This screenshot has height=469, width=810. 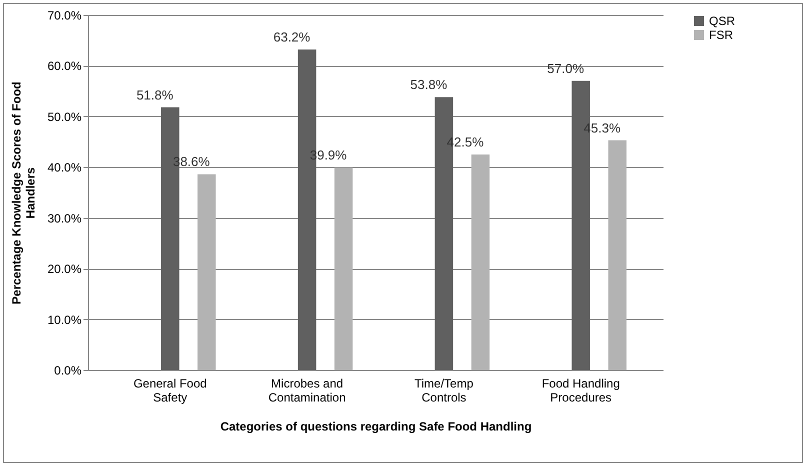 What do you see at coordinates (444, 390) in the screenshot?
I see `x-tick-label: Time/Temp Controls` at bounding box center [444, 390].